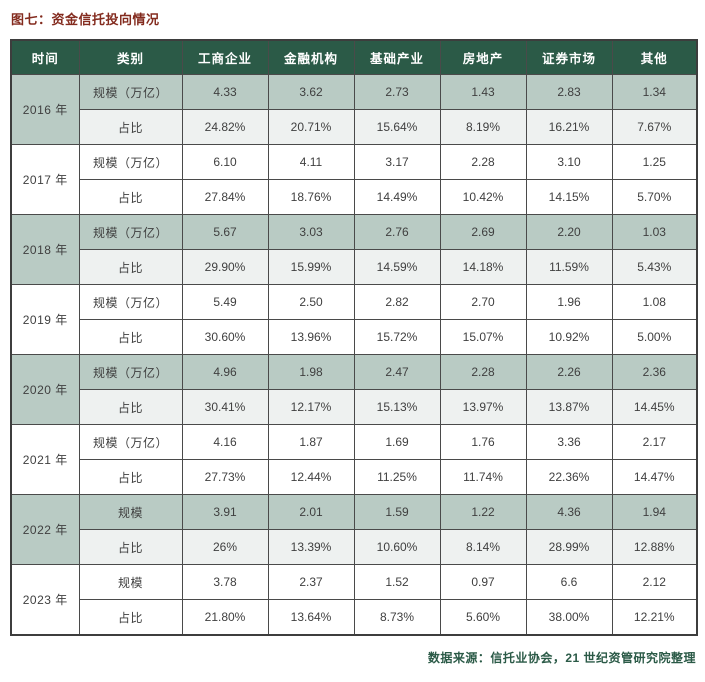 This screenshot has width=705, height=682. What do you see at coordinates (483, 477) in the screenshot?
I see `ratio-value-cell: 11.74%` at bounding box center [483, 477].